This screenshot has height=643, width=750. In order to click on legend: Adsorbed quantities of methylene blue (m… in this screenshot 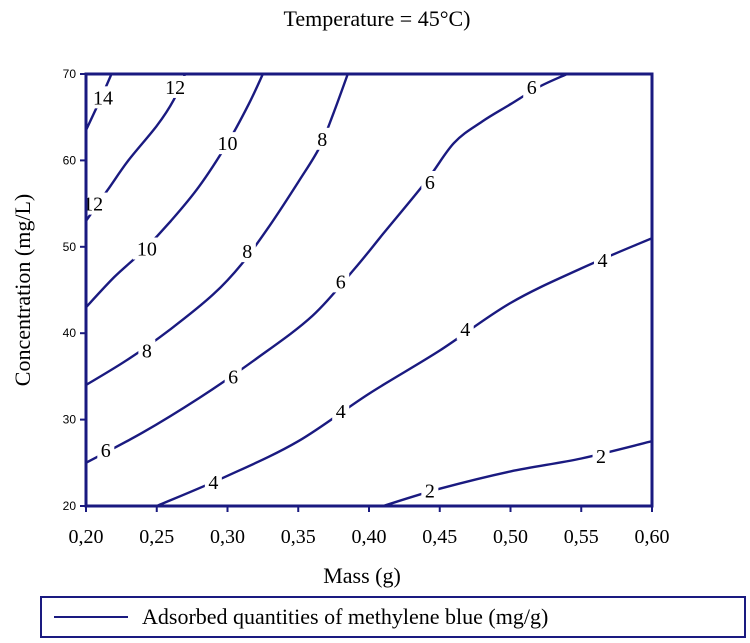, I will do `click(393, 617)`.